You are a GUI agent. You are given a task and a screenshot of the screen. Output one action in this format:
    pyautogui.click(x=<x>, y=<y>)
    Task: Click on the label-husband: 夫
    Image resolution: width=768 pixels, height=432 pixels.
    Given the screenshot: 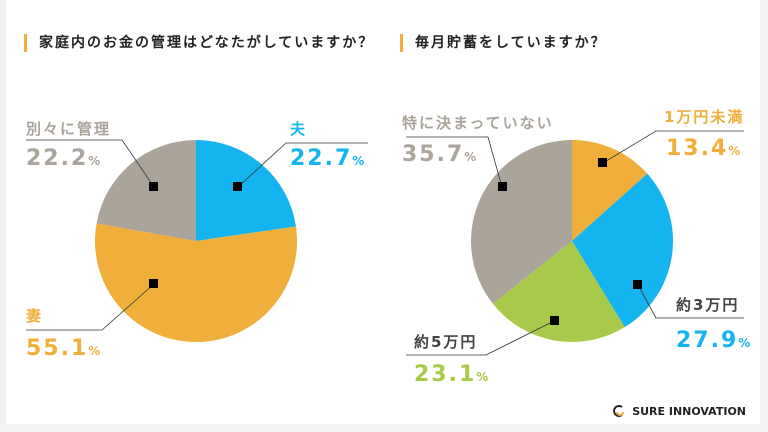 What is the action you would take?
    pyautogui.click(x=299, y=129)
    